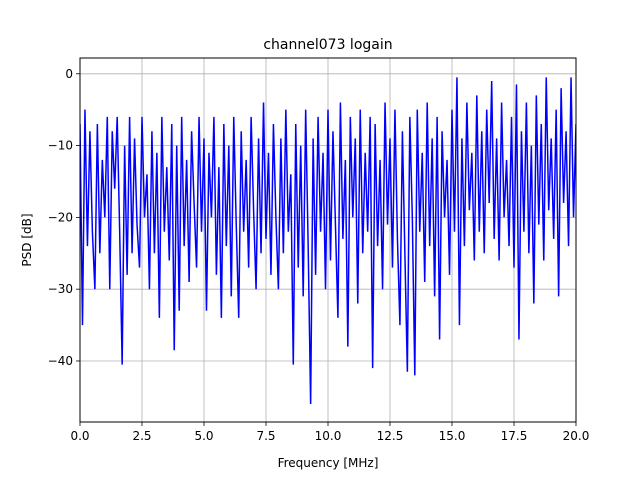 The height and width of the screenshot is (480, 640). I want to click on x-tick-label: 0.0, so click(79, 436).